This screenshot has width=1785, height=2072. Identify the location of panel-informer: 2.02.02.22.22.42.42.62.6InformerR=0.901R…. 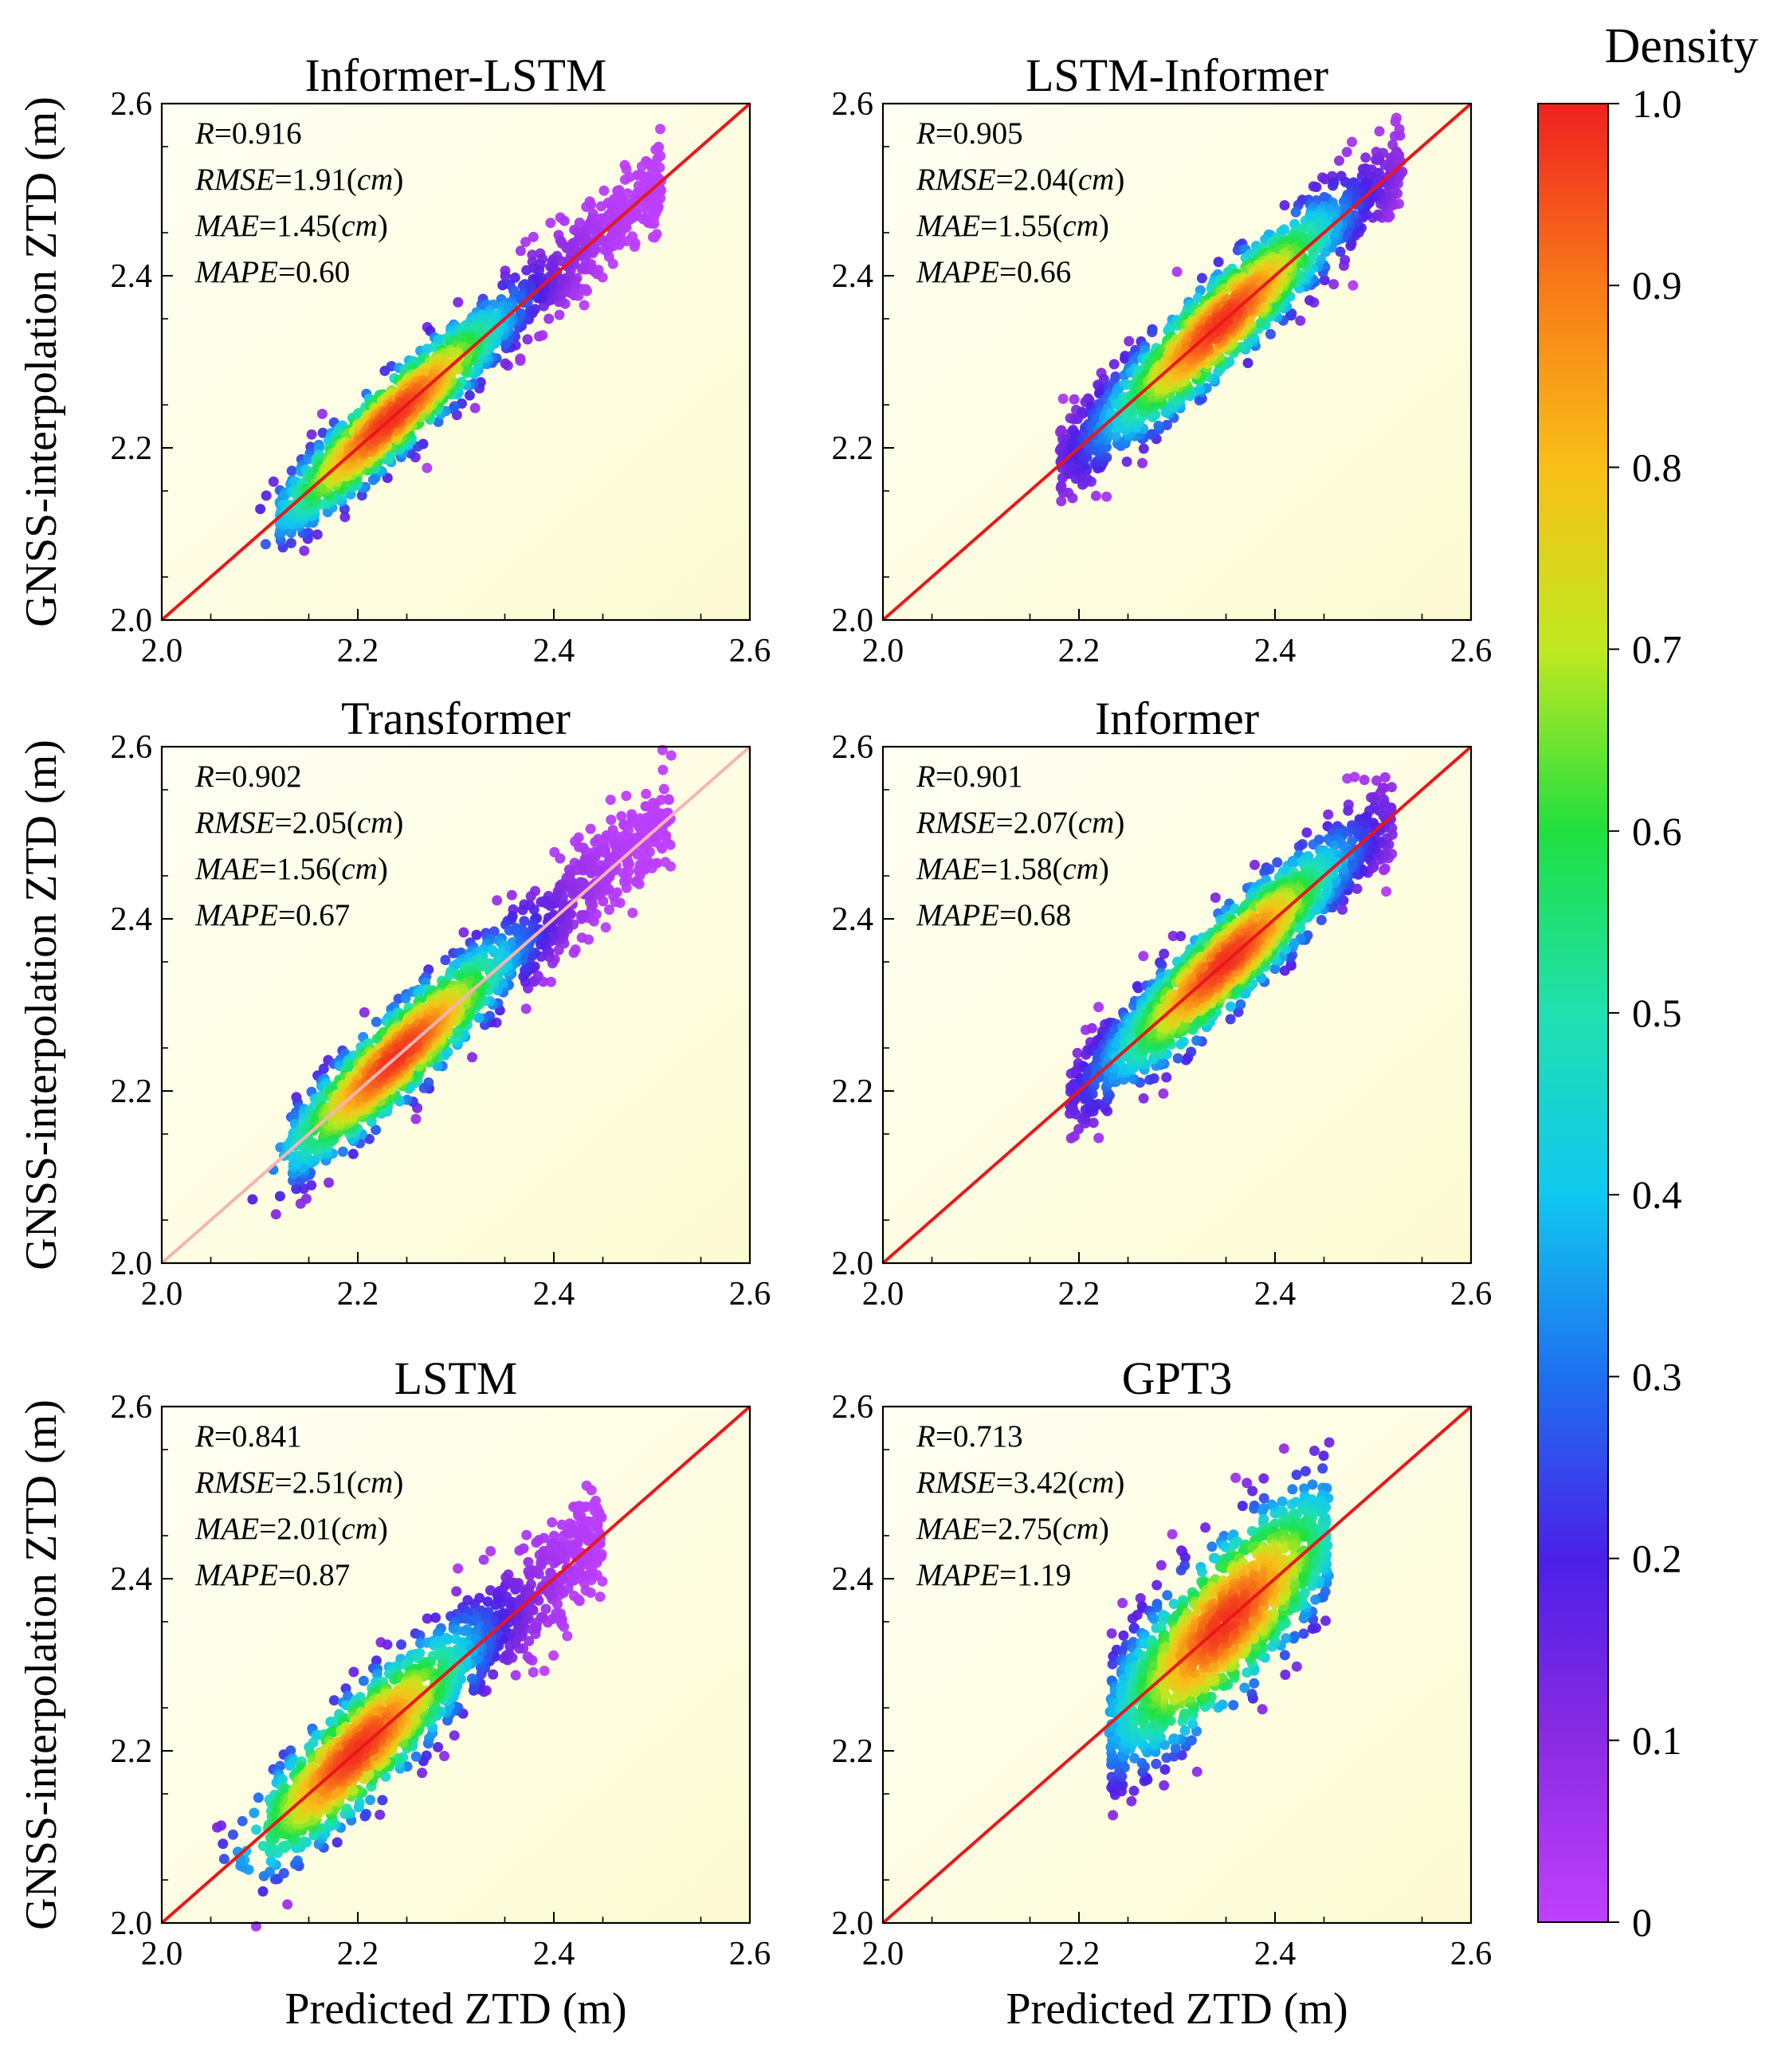
(1162, 1003).